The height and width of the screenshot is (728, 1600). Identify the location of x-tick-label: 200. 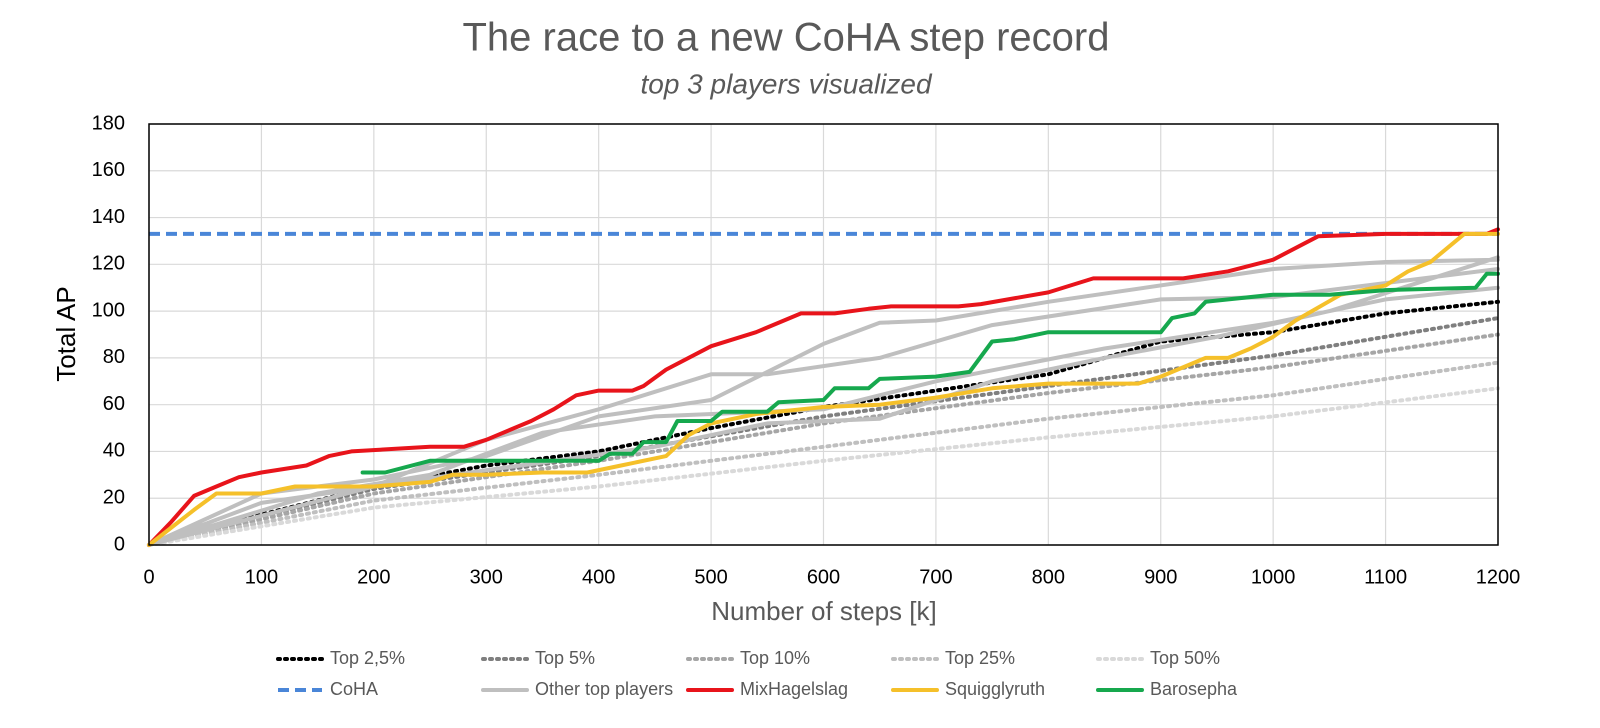
(373, 577).